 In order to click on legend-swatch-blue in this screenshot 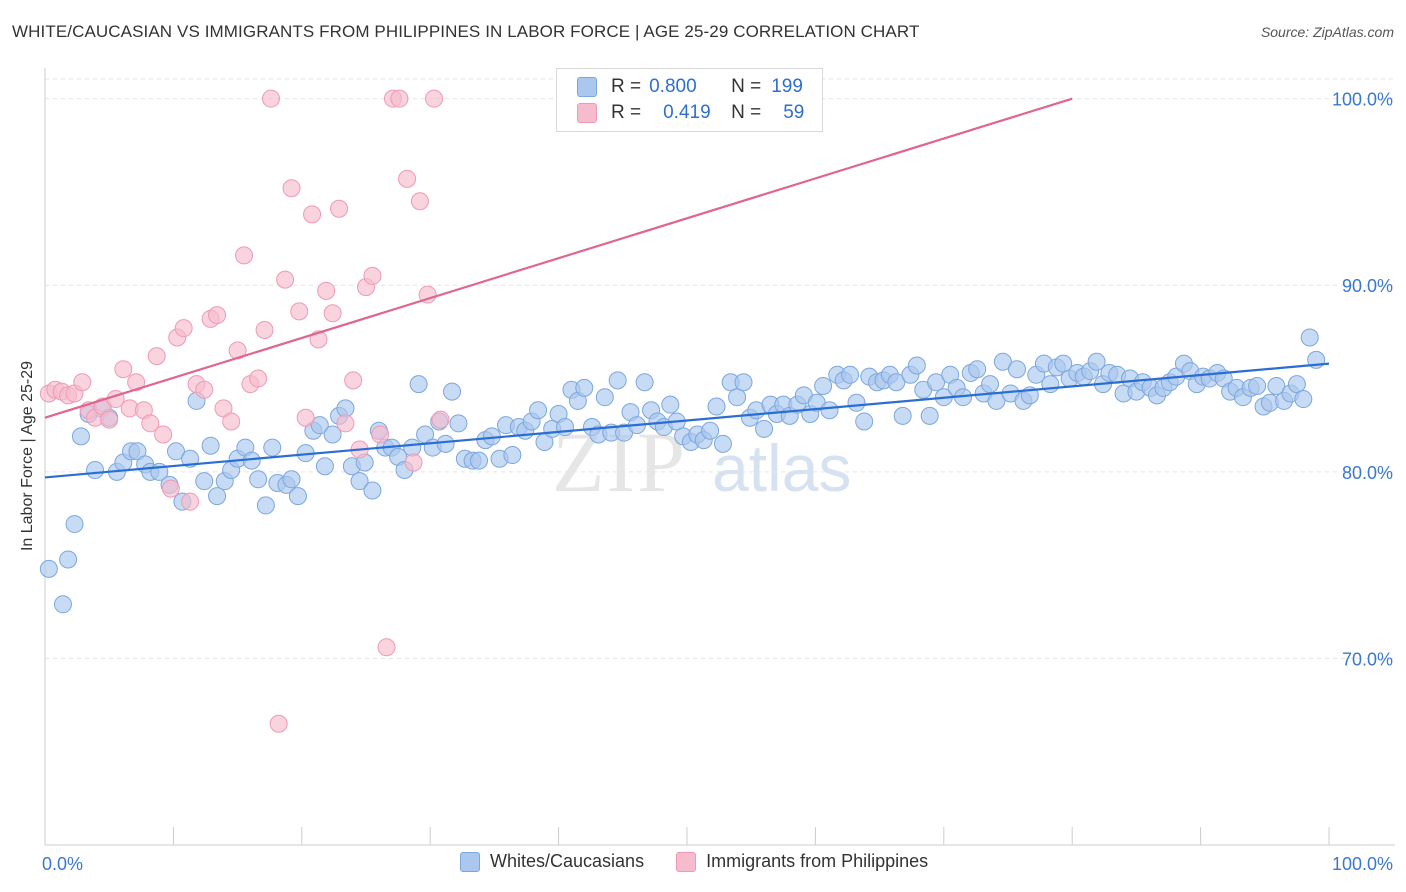, I will do `click(587, 87)`.